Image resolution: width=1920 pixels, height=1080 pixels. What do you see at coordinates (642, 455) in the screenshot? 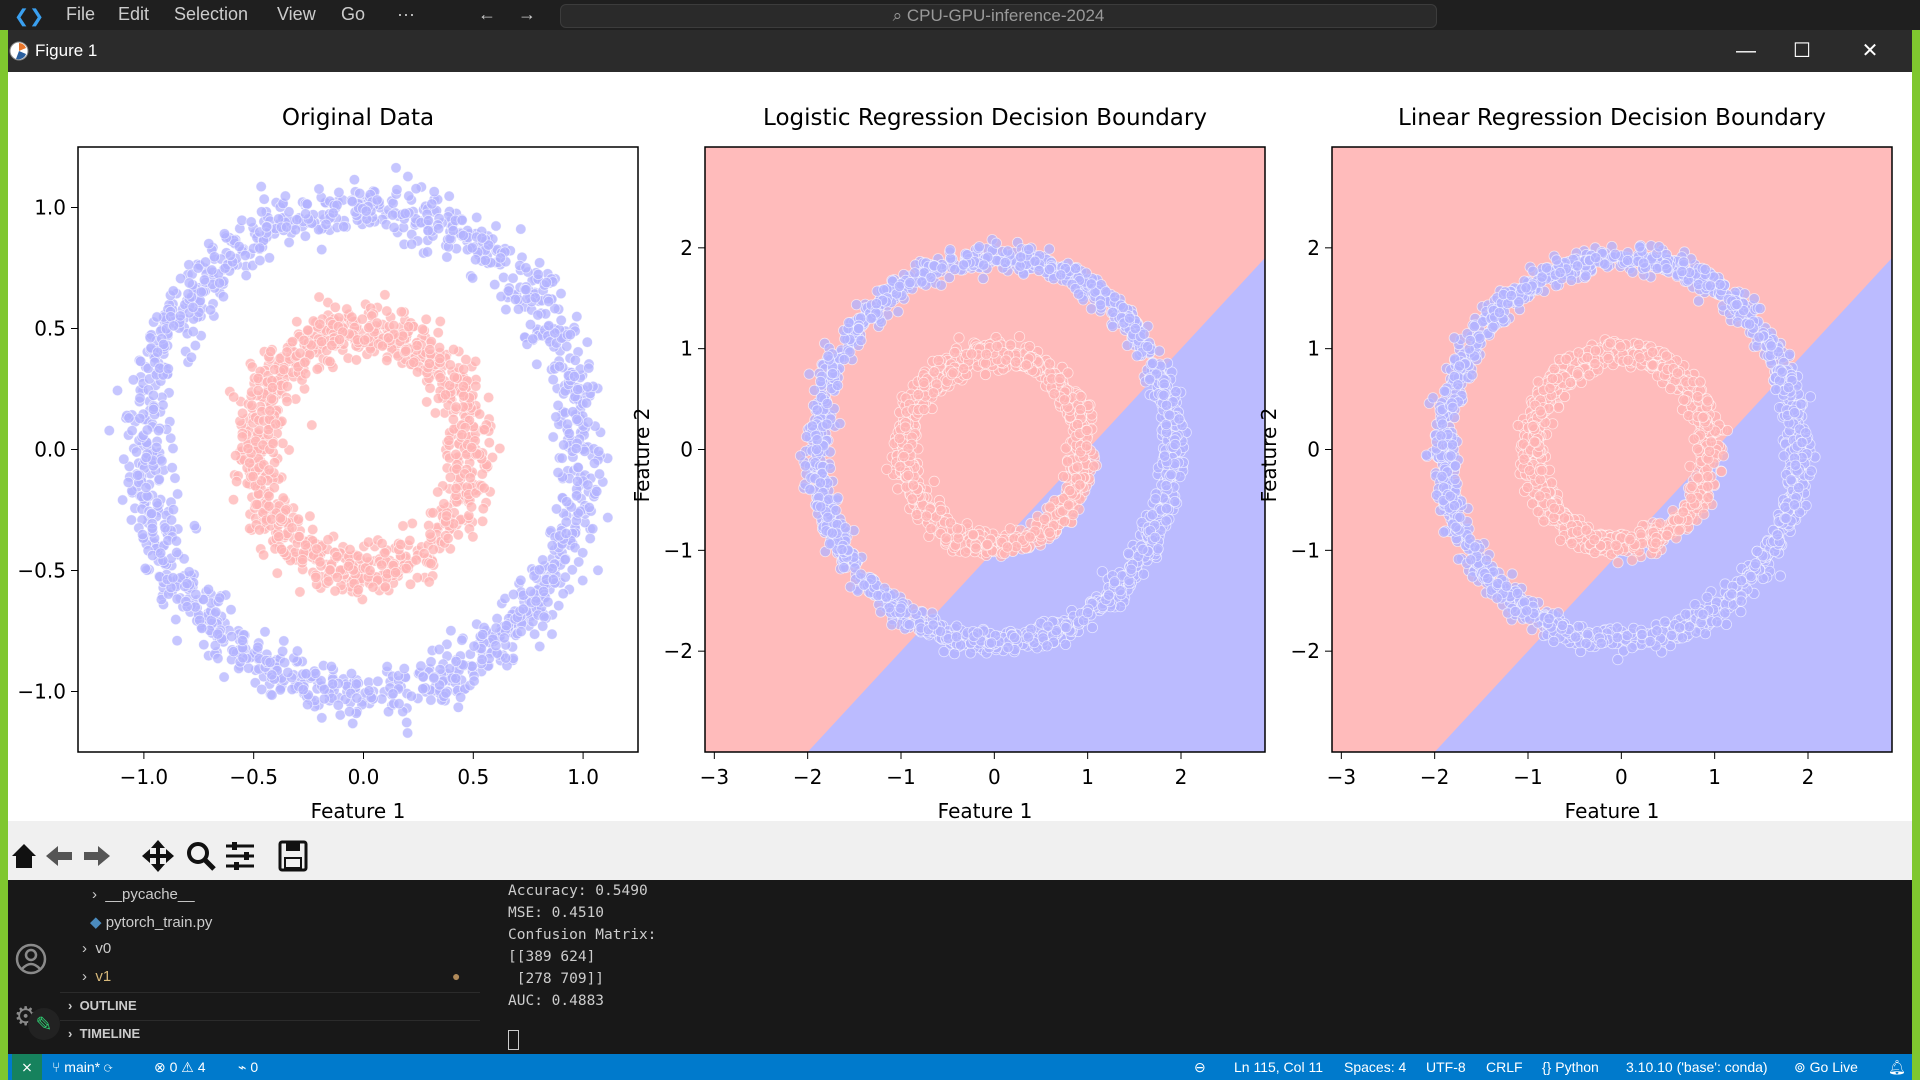
I see `y-axis-label: Feature 2` at bounding box center [642, 455].